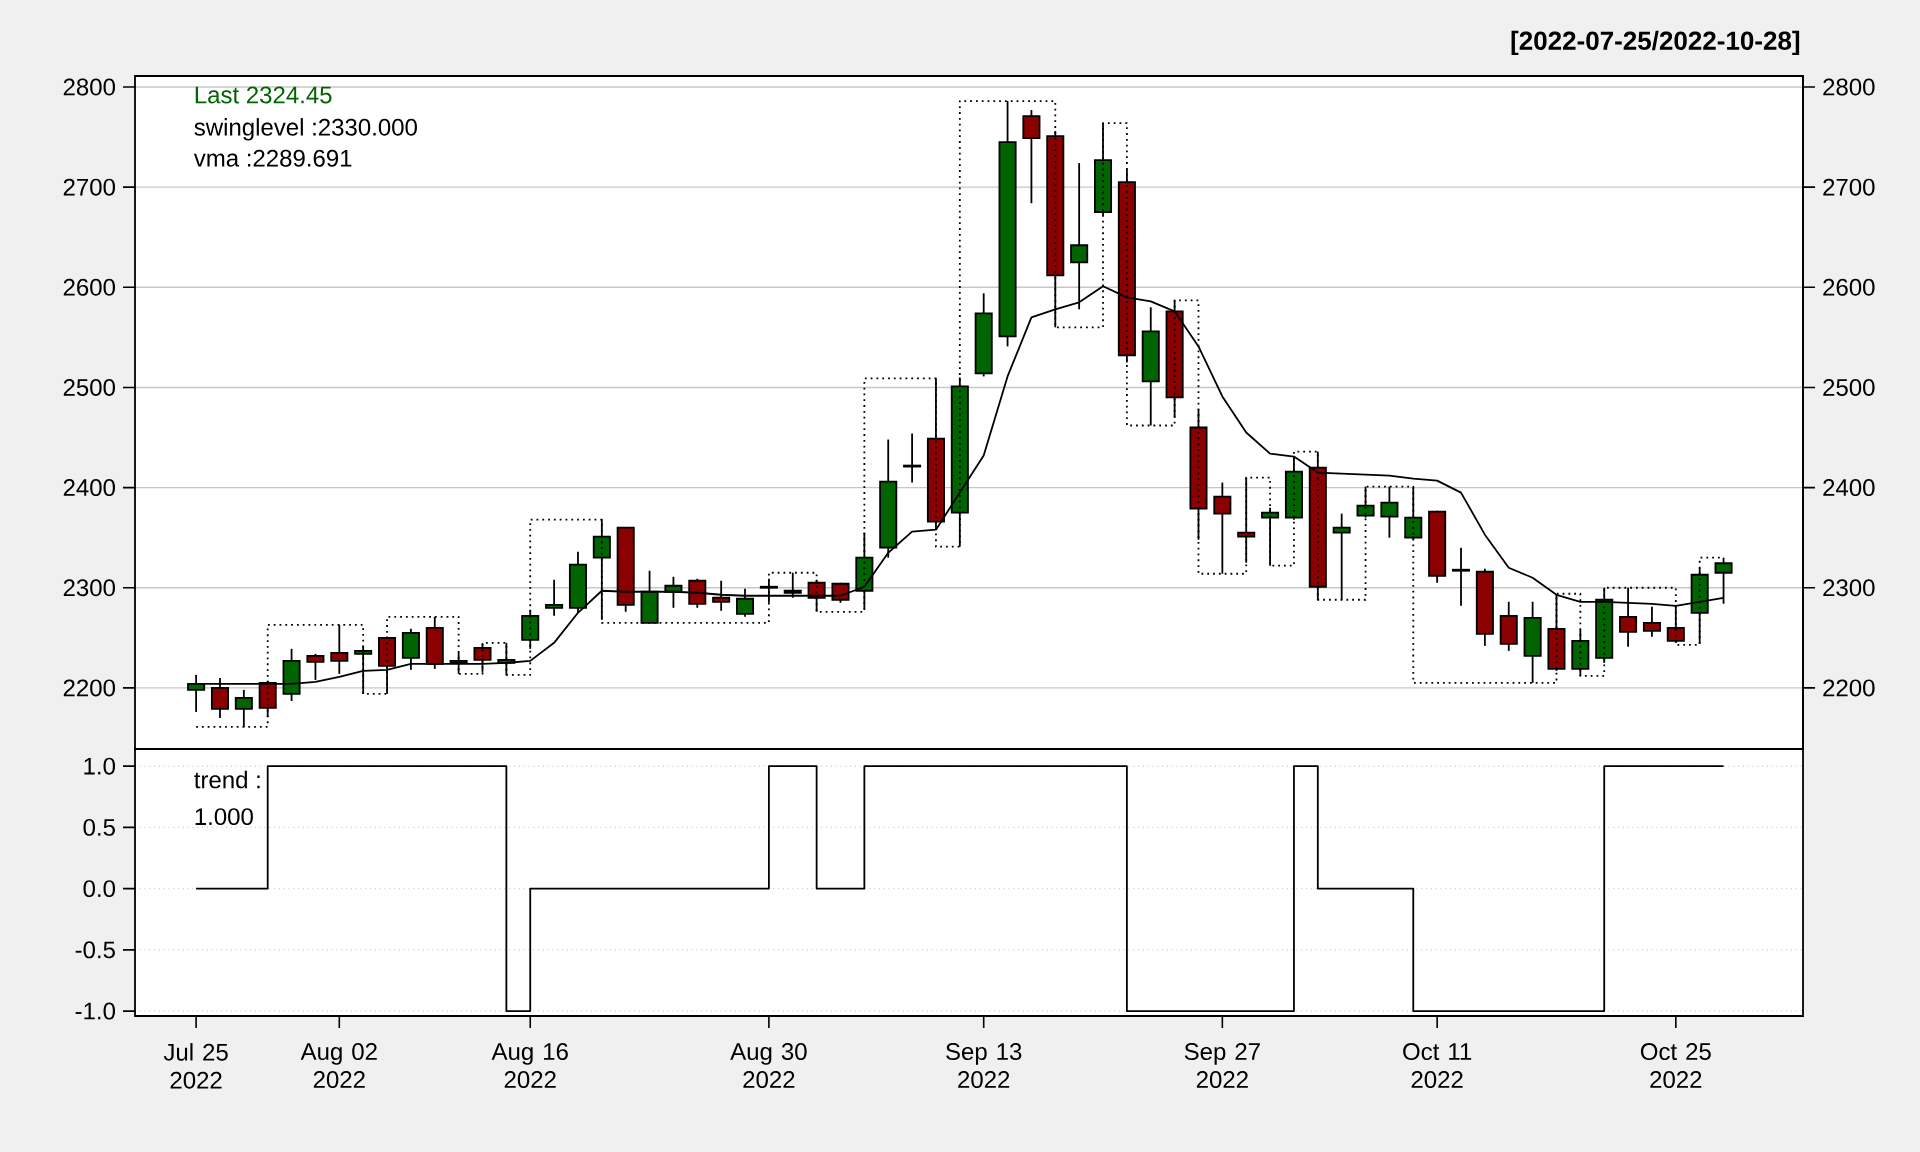 The height and width of the screenshot is (1152, 1920). What do you see at coordinates (89, 488) in the screenshot?
I see `y-tick-label: 2400` at bounding box center [89, 488].